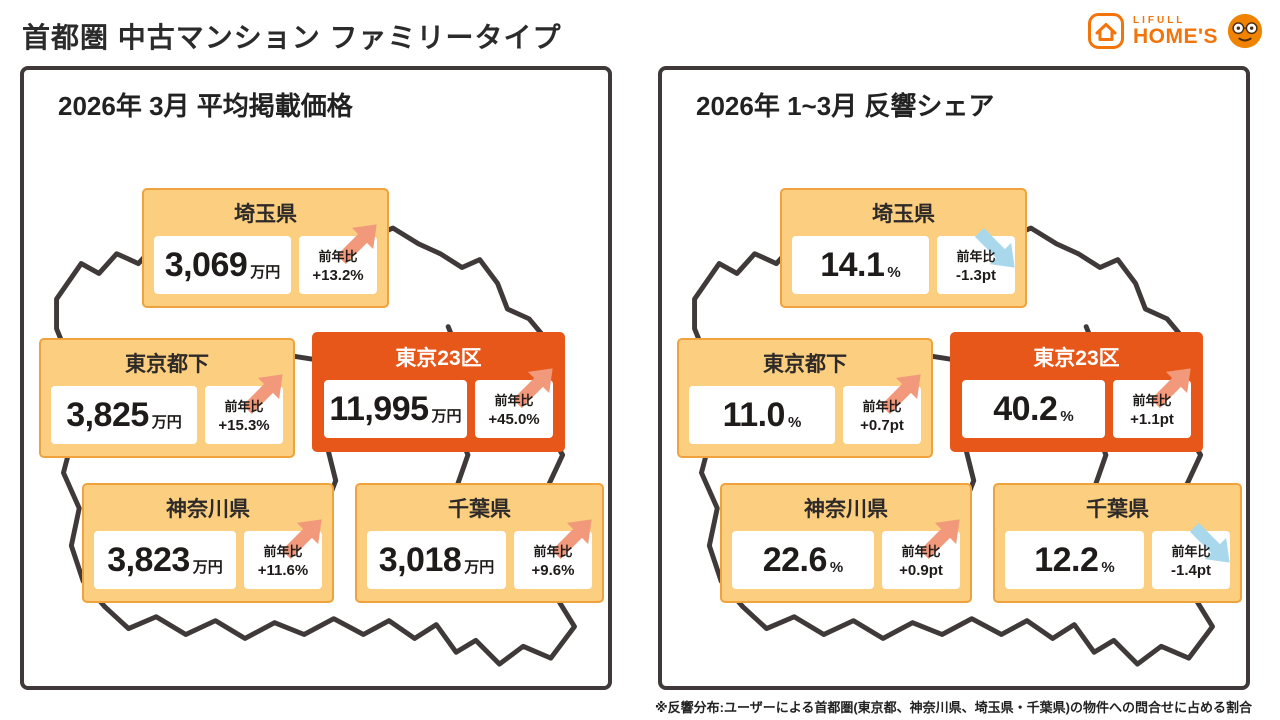 The width and height of the screenshot is (1280, 720). I want to click on value-box: 3,823 万円, so click(165, 560).